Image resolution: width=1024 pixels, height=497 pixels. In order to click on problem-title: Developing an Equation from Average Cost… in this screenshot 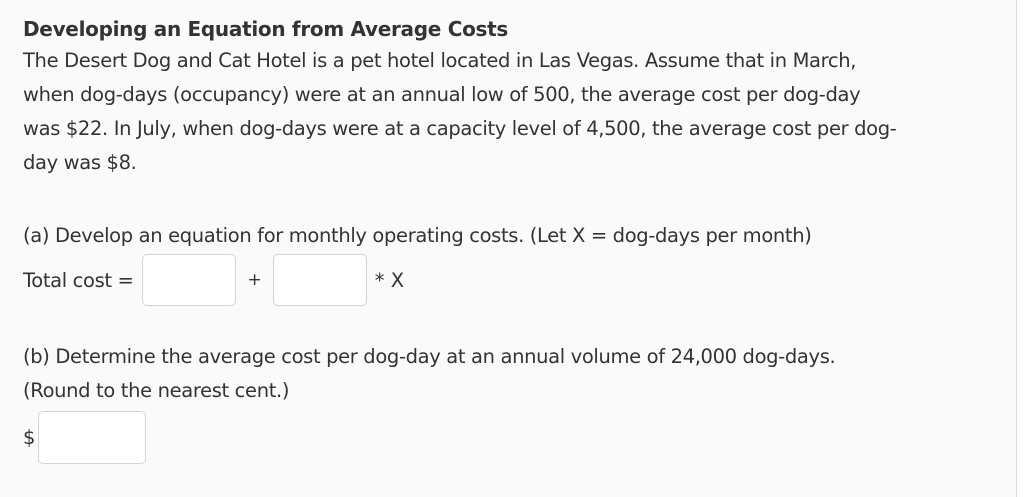, I will do `click(265, 29)`.